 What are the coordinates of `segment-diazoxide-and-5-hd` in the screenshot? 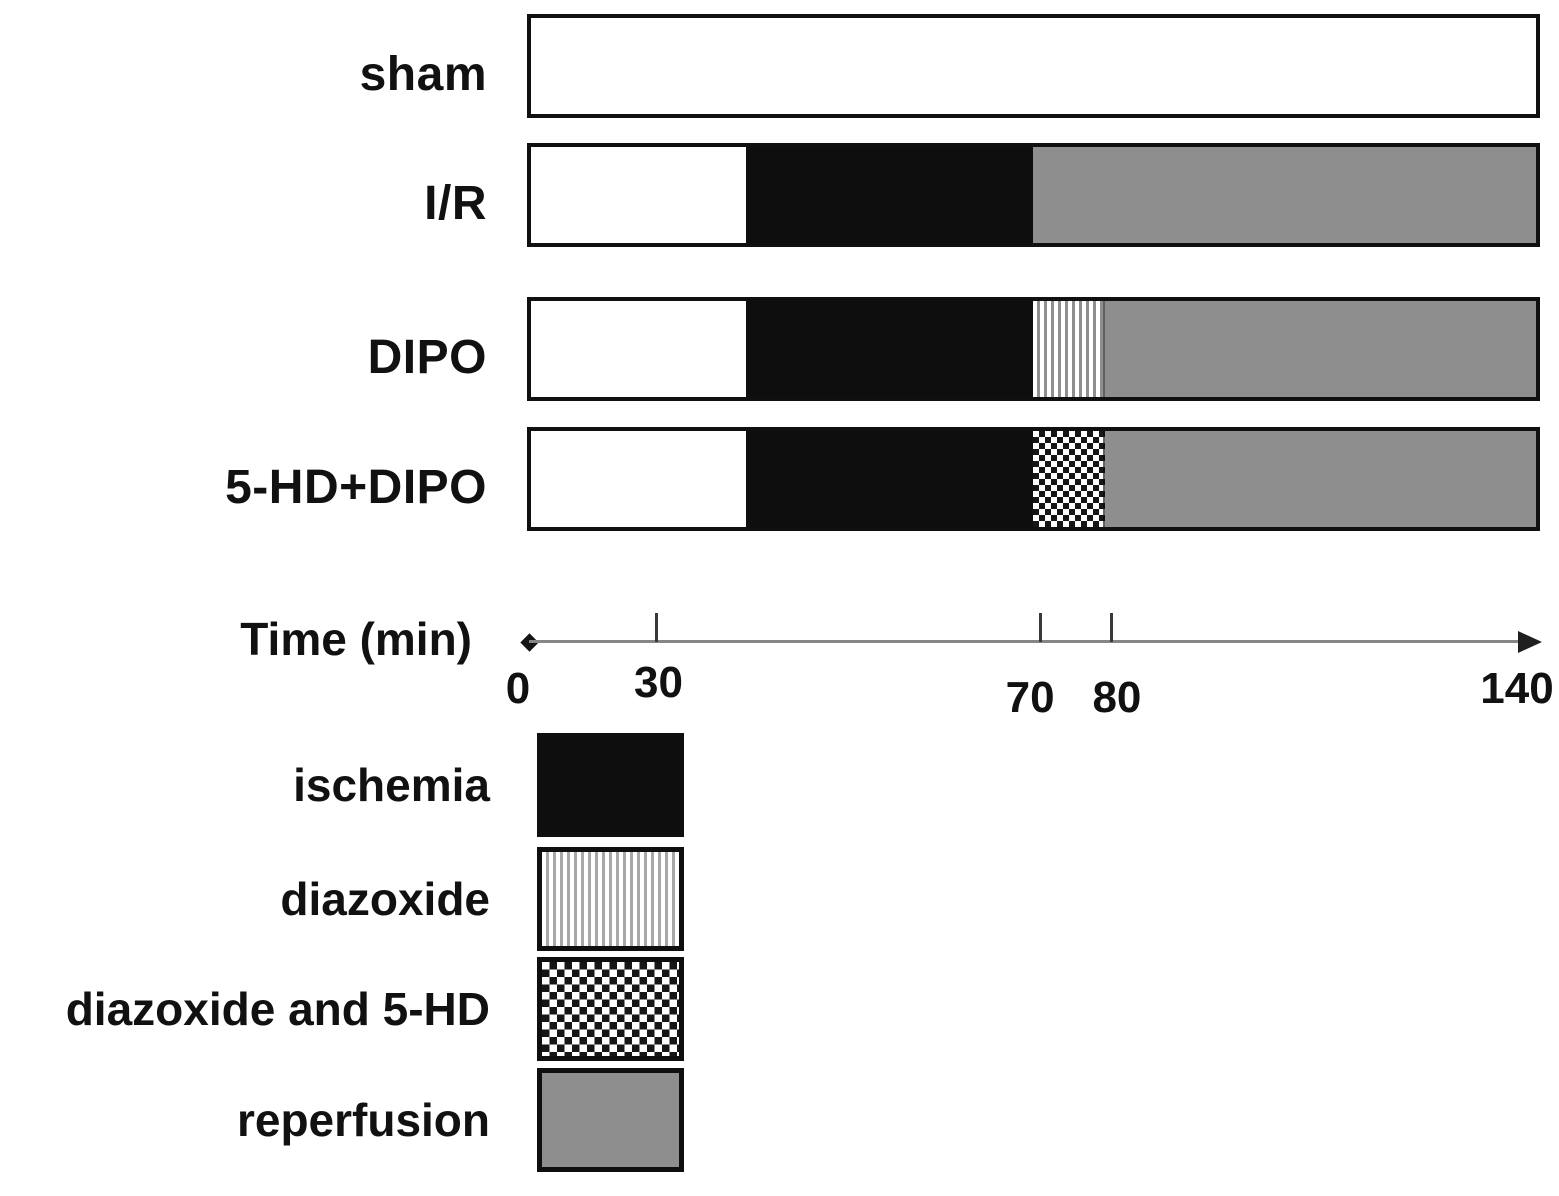 It's located at (1069, 479).